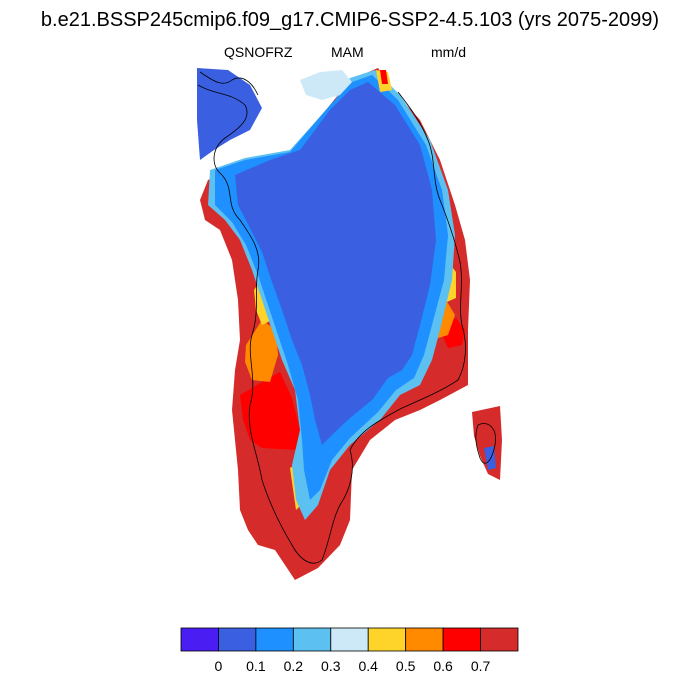 The image size is (700, 700). I want to click on colorbar-tick-label: 0.6, so click(443, 666).